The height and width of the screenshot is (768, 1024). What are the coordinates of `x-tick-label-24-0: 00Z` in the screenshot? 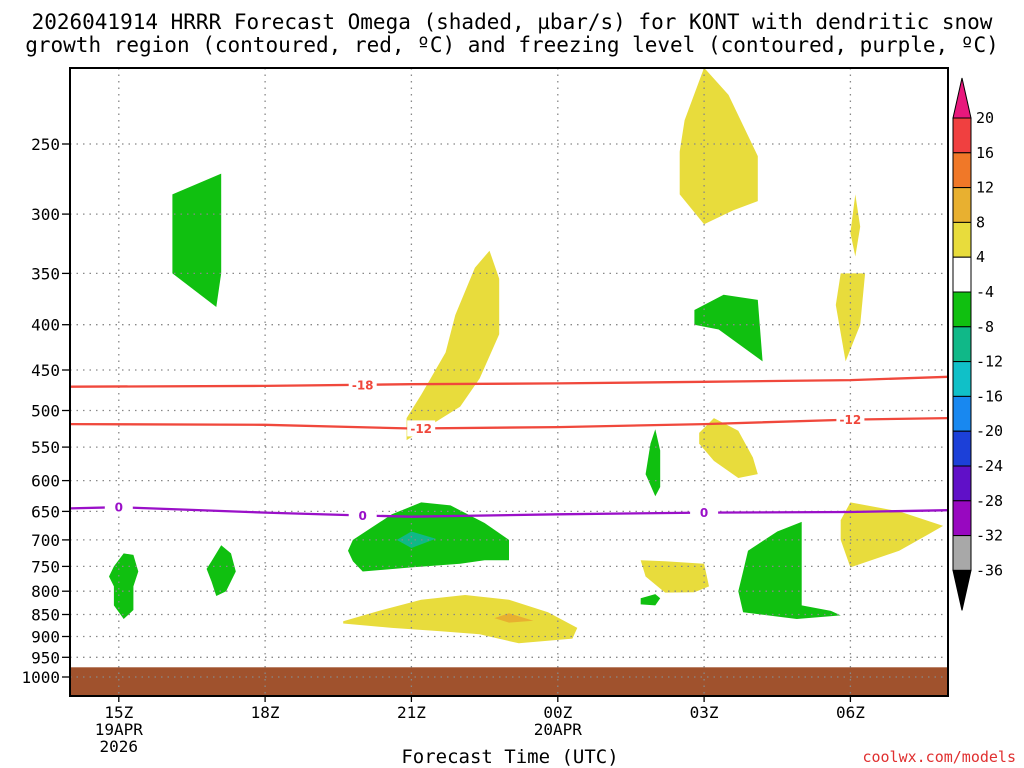 It's located at (557, 712).